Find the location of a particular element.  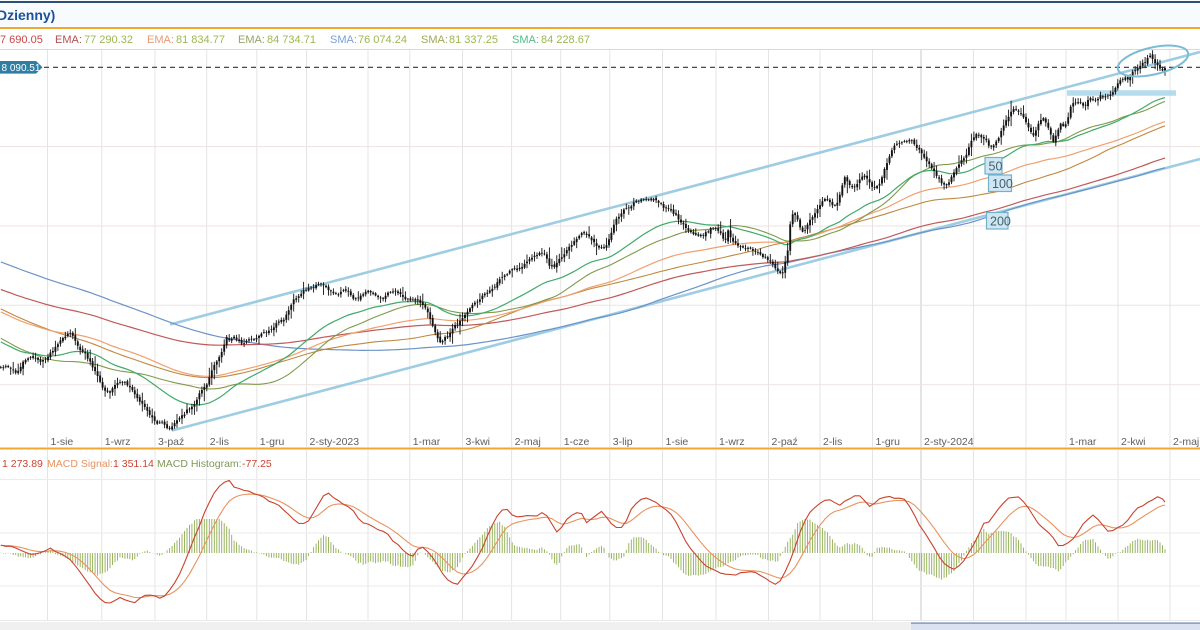

svg-text: 76 074.24 is located at coordinates (382, 40).